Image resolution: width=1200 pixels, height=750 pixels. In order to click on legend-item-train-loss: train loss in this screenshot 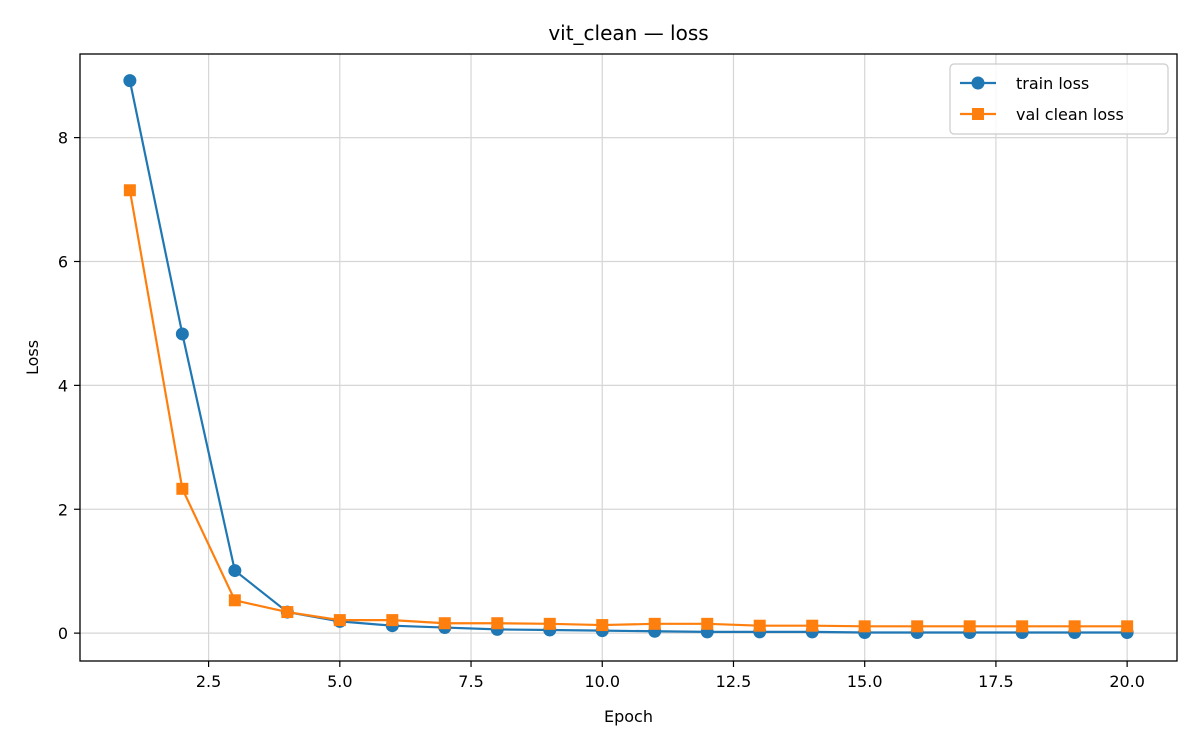, I will do `click(1024, 83)`.